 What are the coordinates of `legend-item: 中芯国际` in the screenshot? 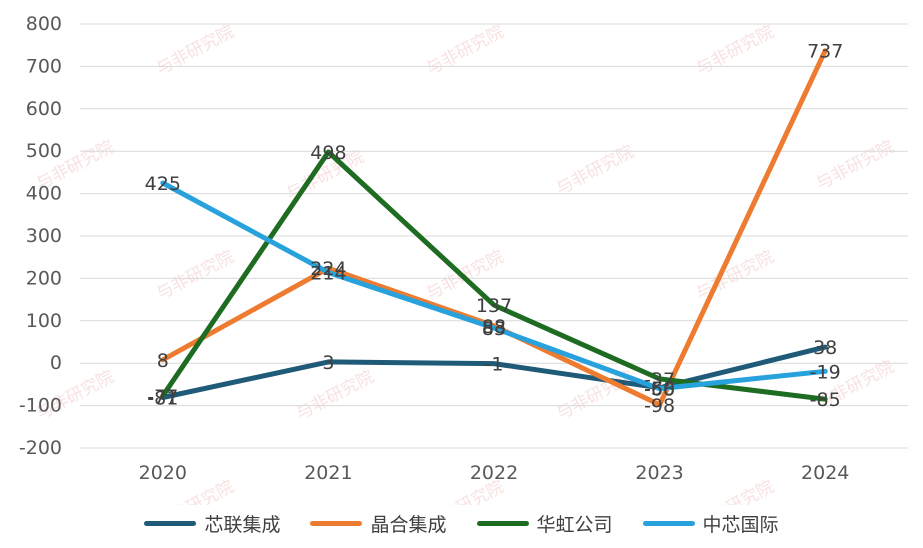 It's located at (710, 523).